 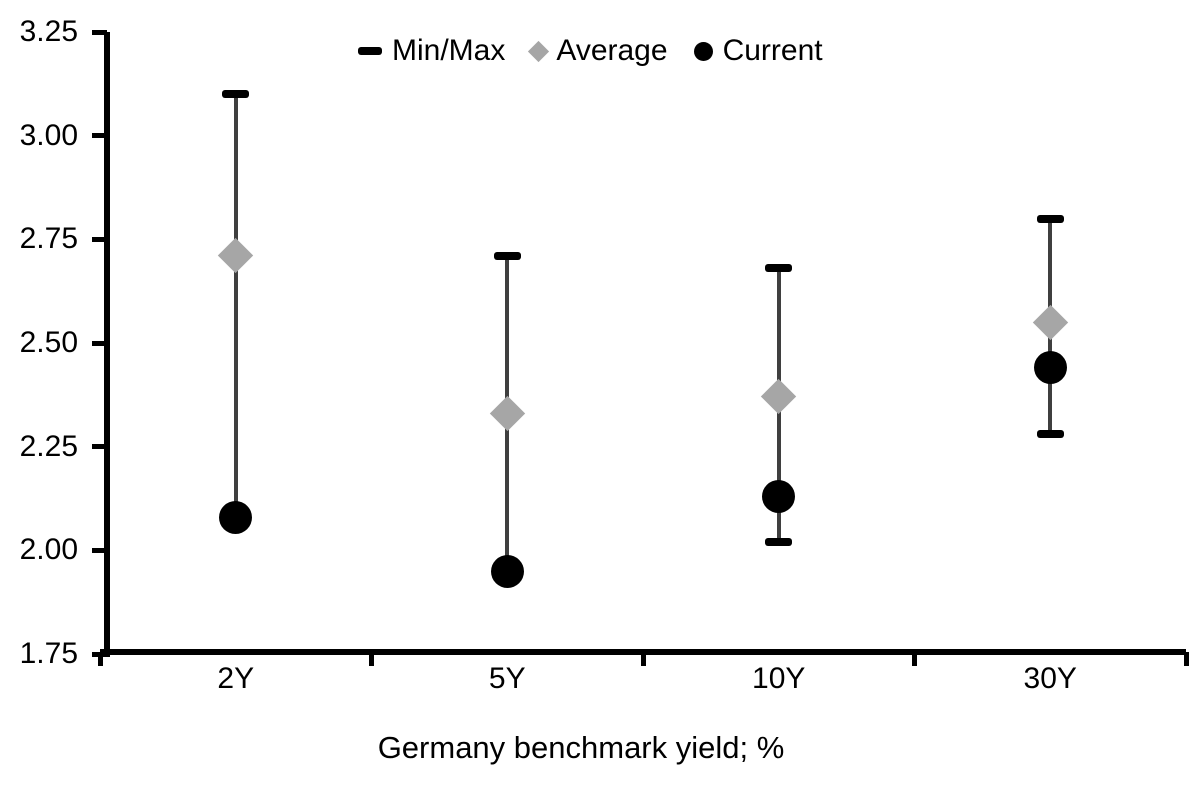 I want to click on min-cap-10Y, so click(x=779, y=542).